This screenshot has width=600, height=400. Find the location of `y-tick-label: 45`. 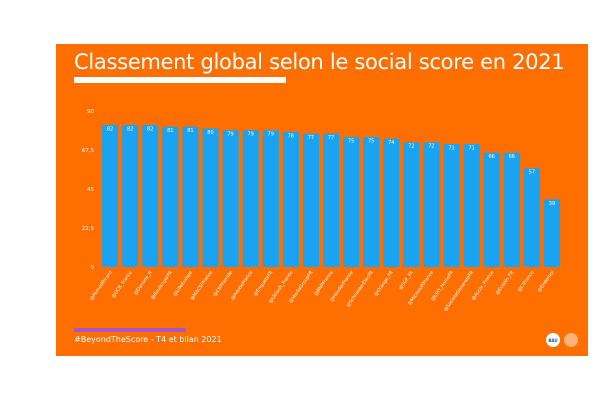

y-tick-label: 45 is located at coordinates (90, 190).